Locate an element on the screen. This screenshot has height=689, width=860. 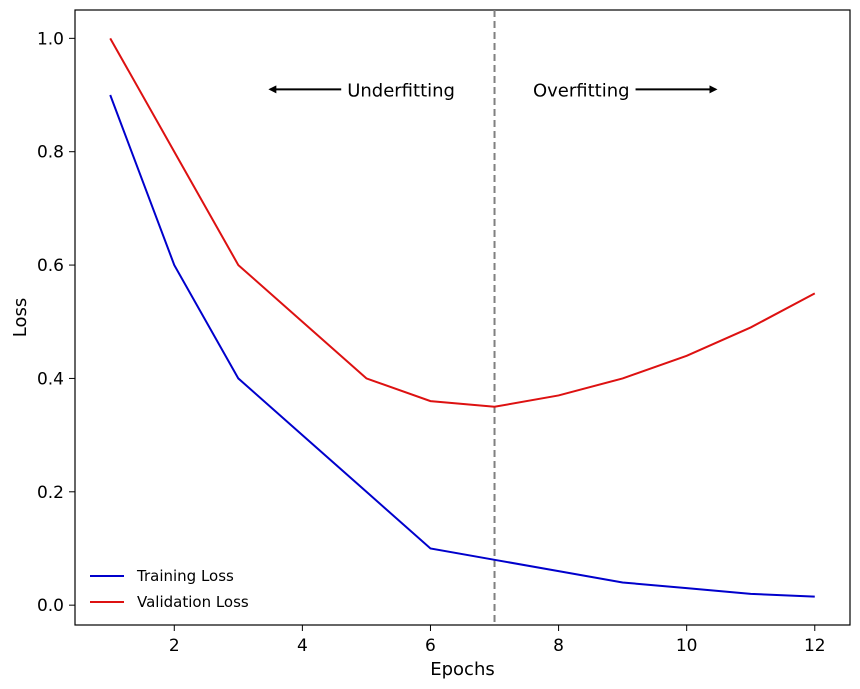
x-tick-label: 4 is located at coordinates (302, 646).